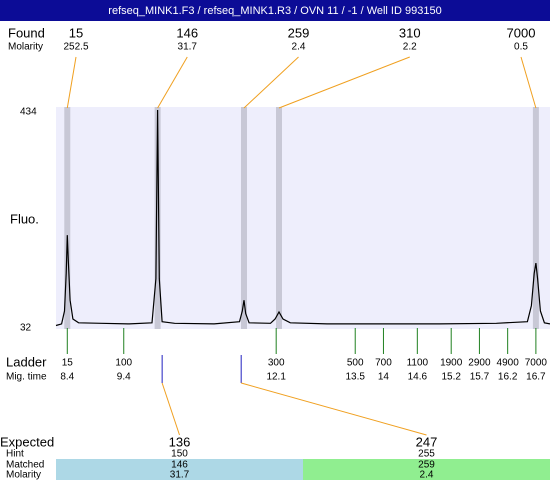  Describe the element at coordinates (179, 454) in the screenshot. I see `hint-value: 150` at that location.